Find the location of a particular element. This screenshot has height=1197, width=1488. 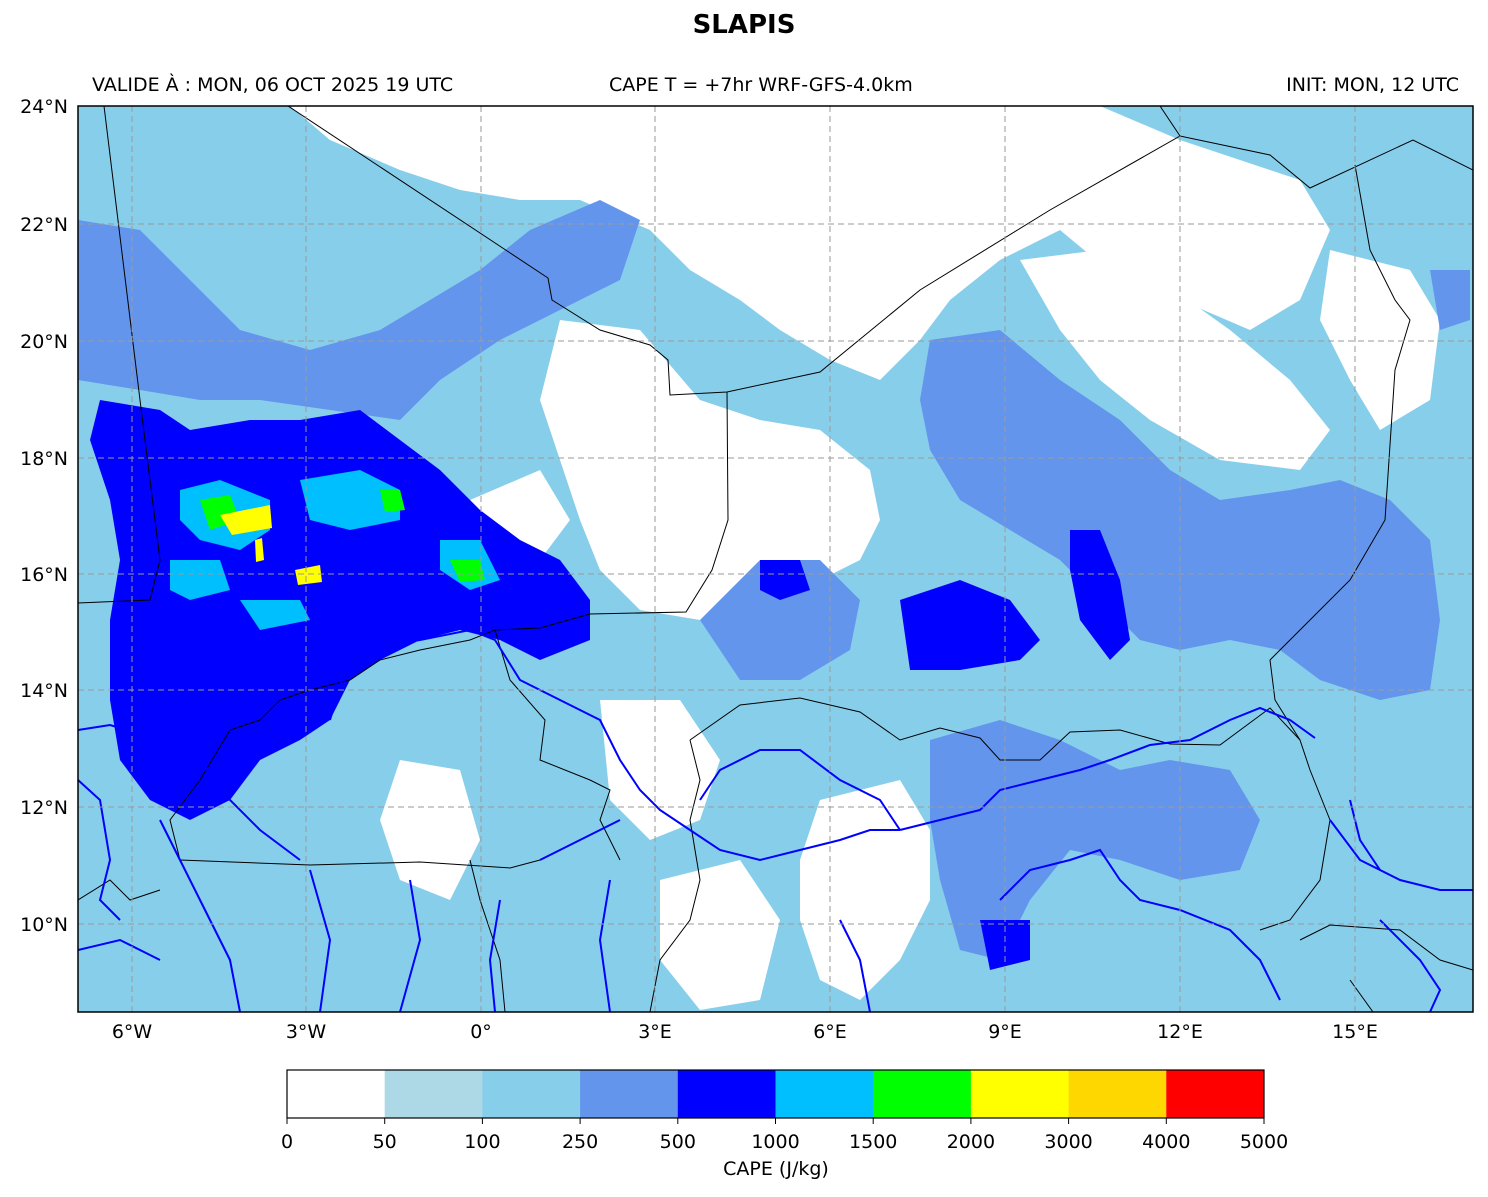

lon-tick-label: 9°E is located at coordinates (1005, 1032).